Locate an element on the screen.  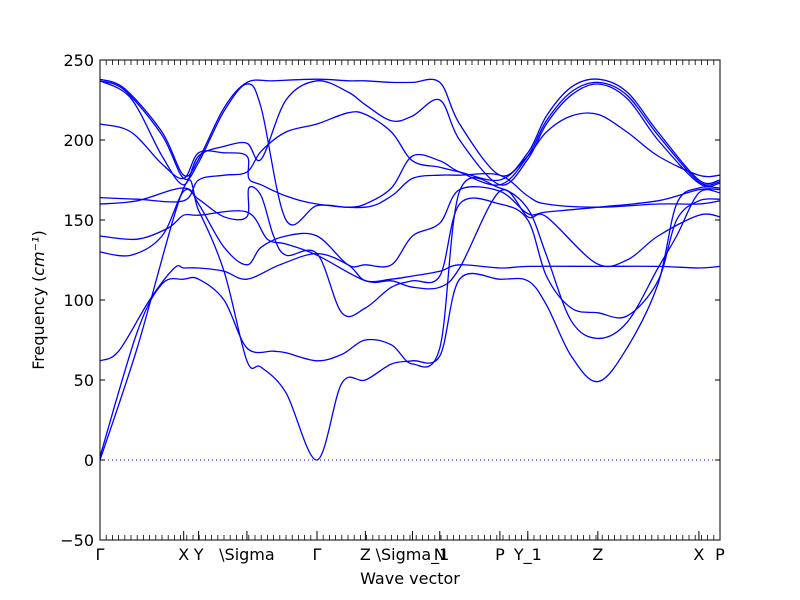
x-axis-title: Wave vector is located at coordinates (410, 578).